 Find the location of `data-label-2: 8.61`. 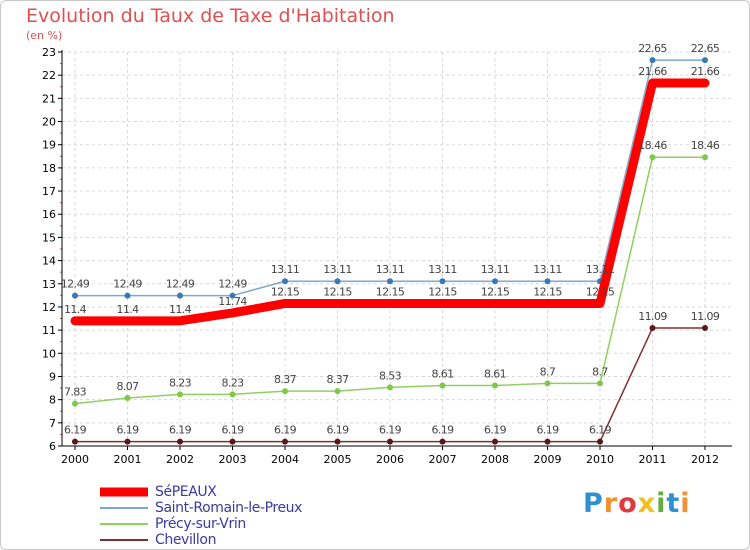

data-label-2: 8.61 is located at coordinates (495, 374).